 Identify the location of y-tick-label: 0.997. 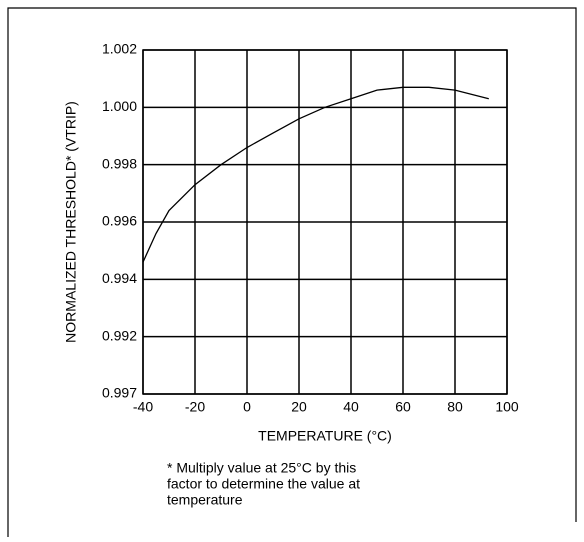
(119, 393).